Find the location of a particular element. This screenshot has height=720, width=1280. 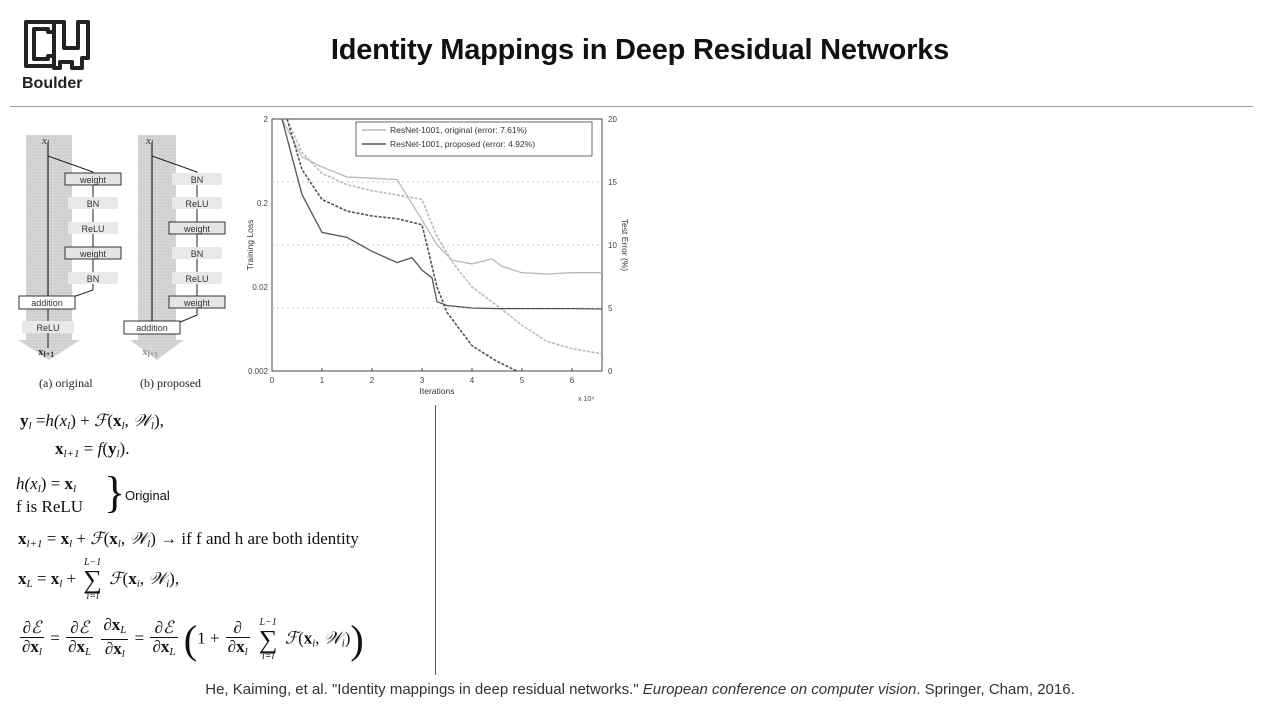

diagram-a-block-5: BN is located at coordinates (93, 279).